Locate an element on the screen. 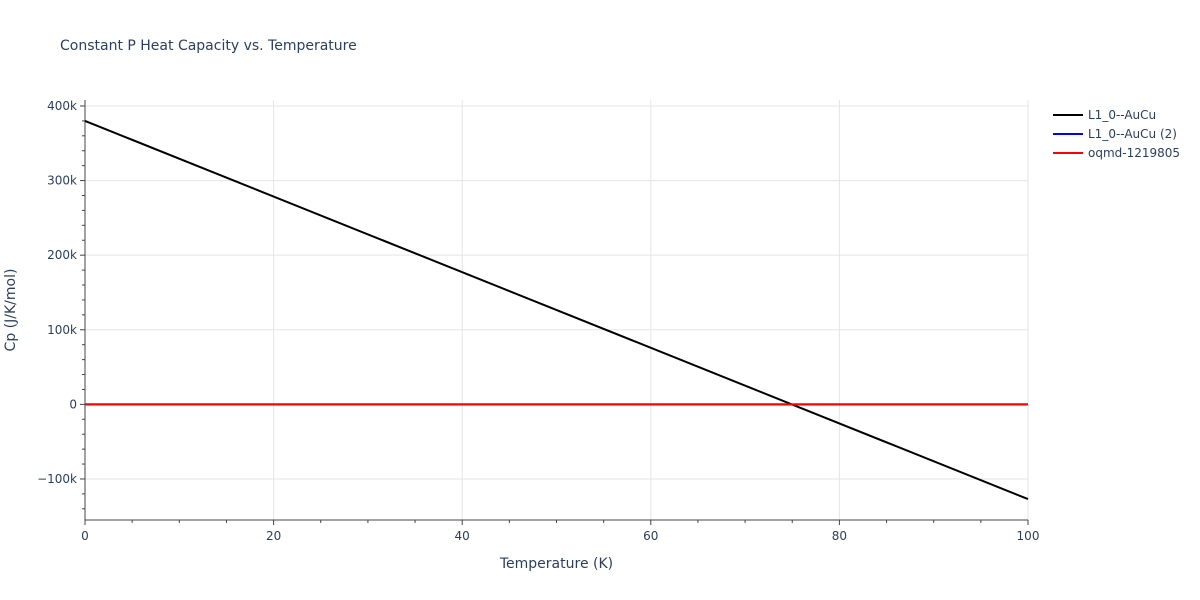 This screenshot has height=600, width=1200. y-tick-label: 400k is located at coordinates (62, 106).